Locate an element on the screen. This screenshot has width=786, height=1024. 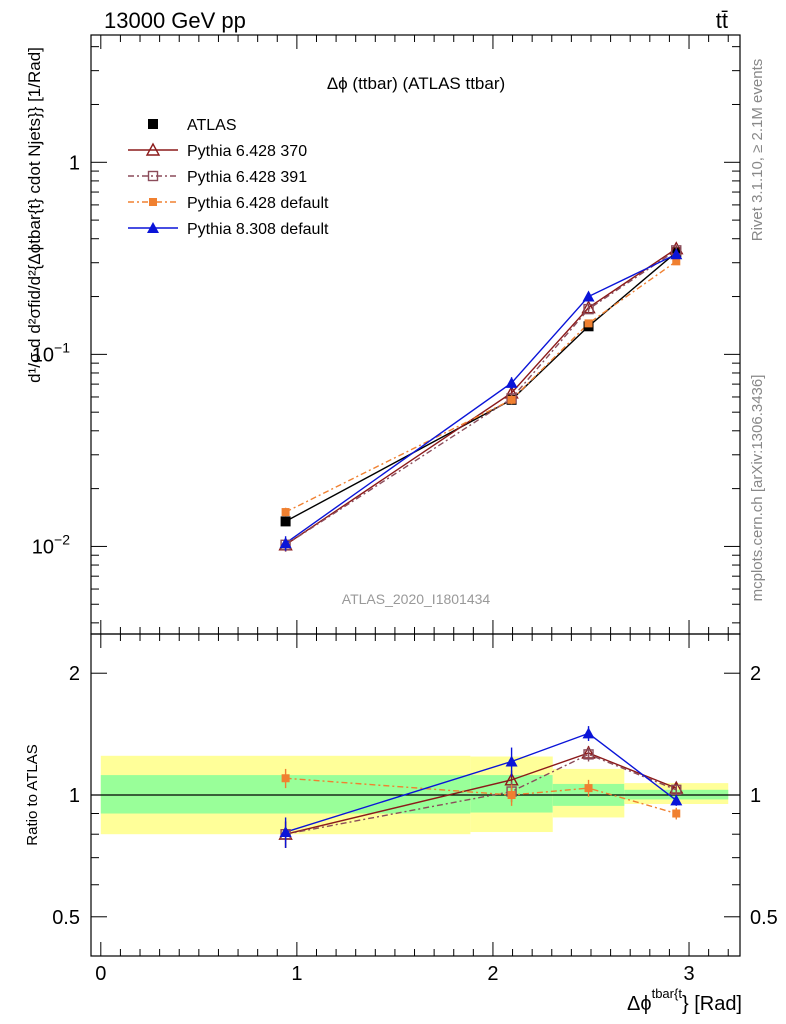
source-label: mcplots.cern.ch [arXiv:1306.3436] is located at coordinates (757, 488).